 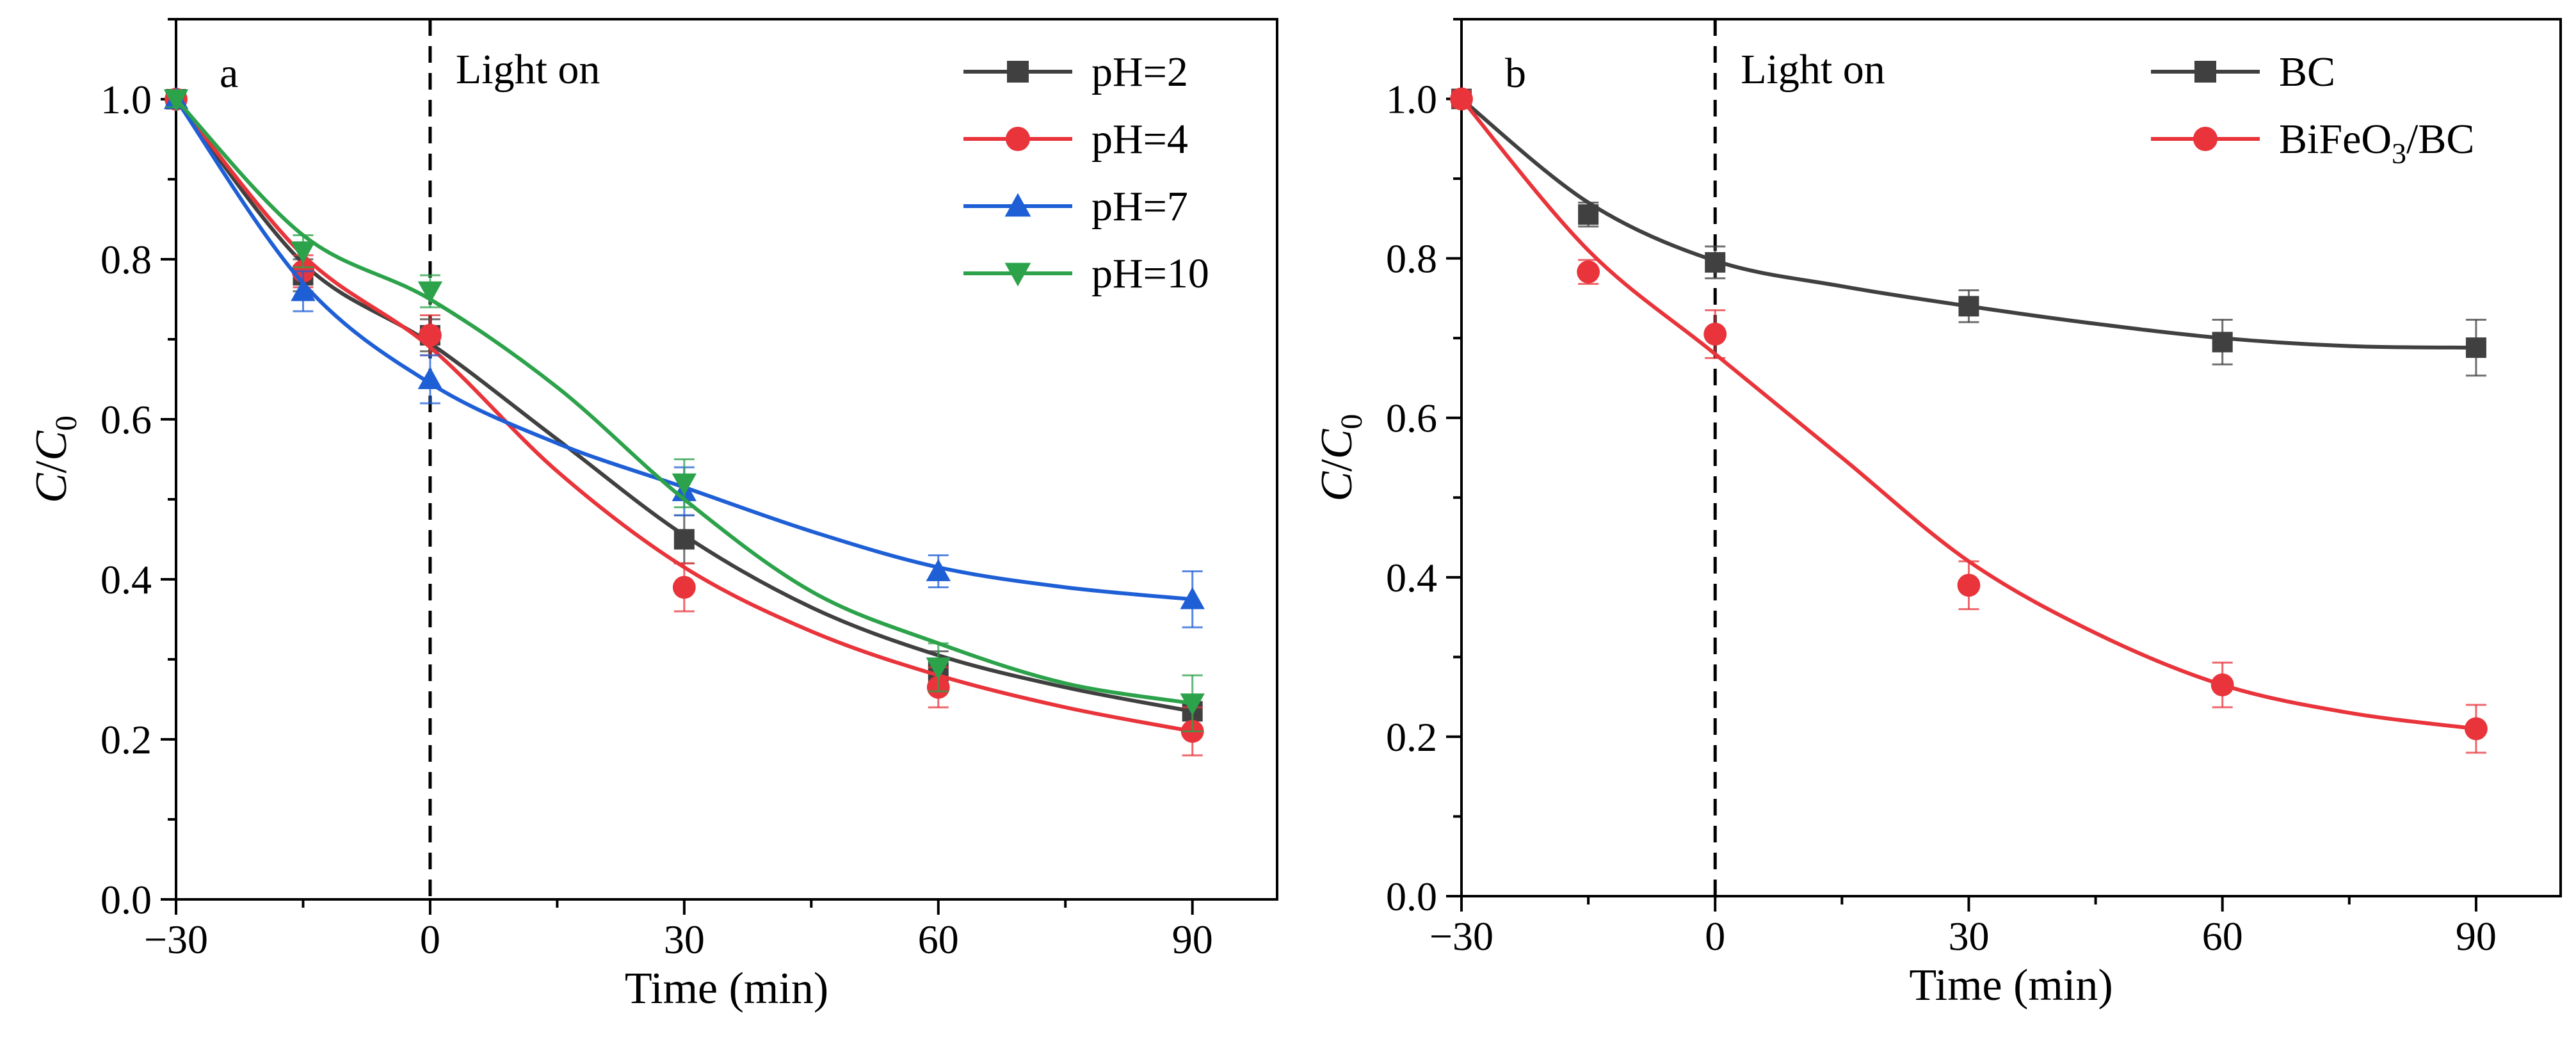 What do you see at coordinates (51, 466) in the screenshot?
I see `y-axis-title-slash: /` at bounding box center [51, 466].